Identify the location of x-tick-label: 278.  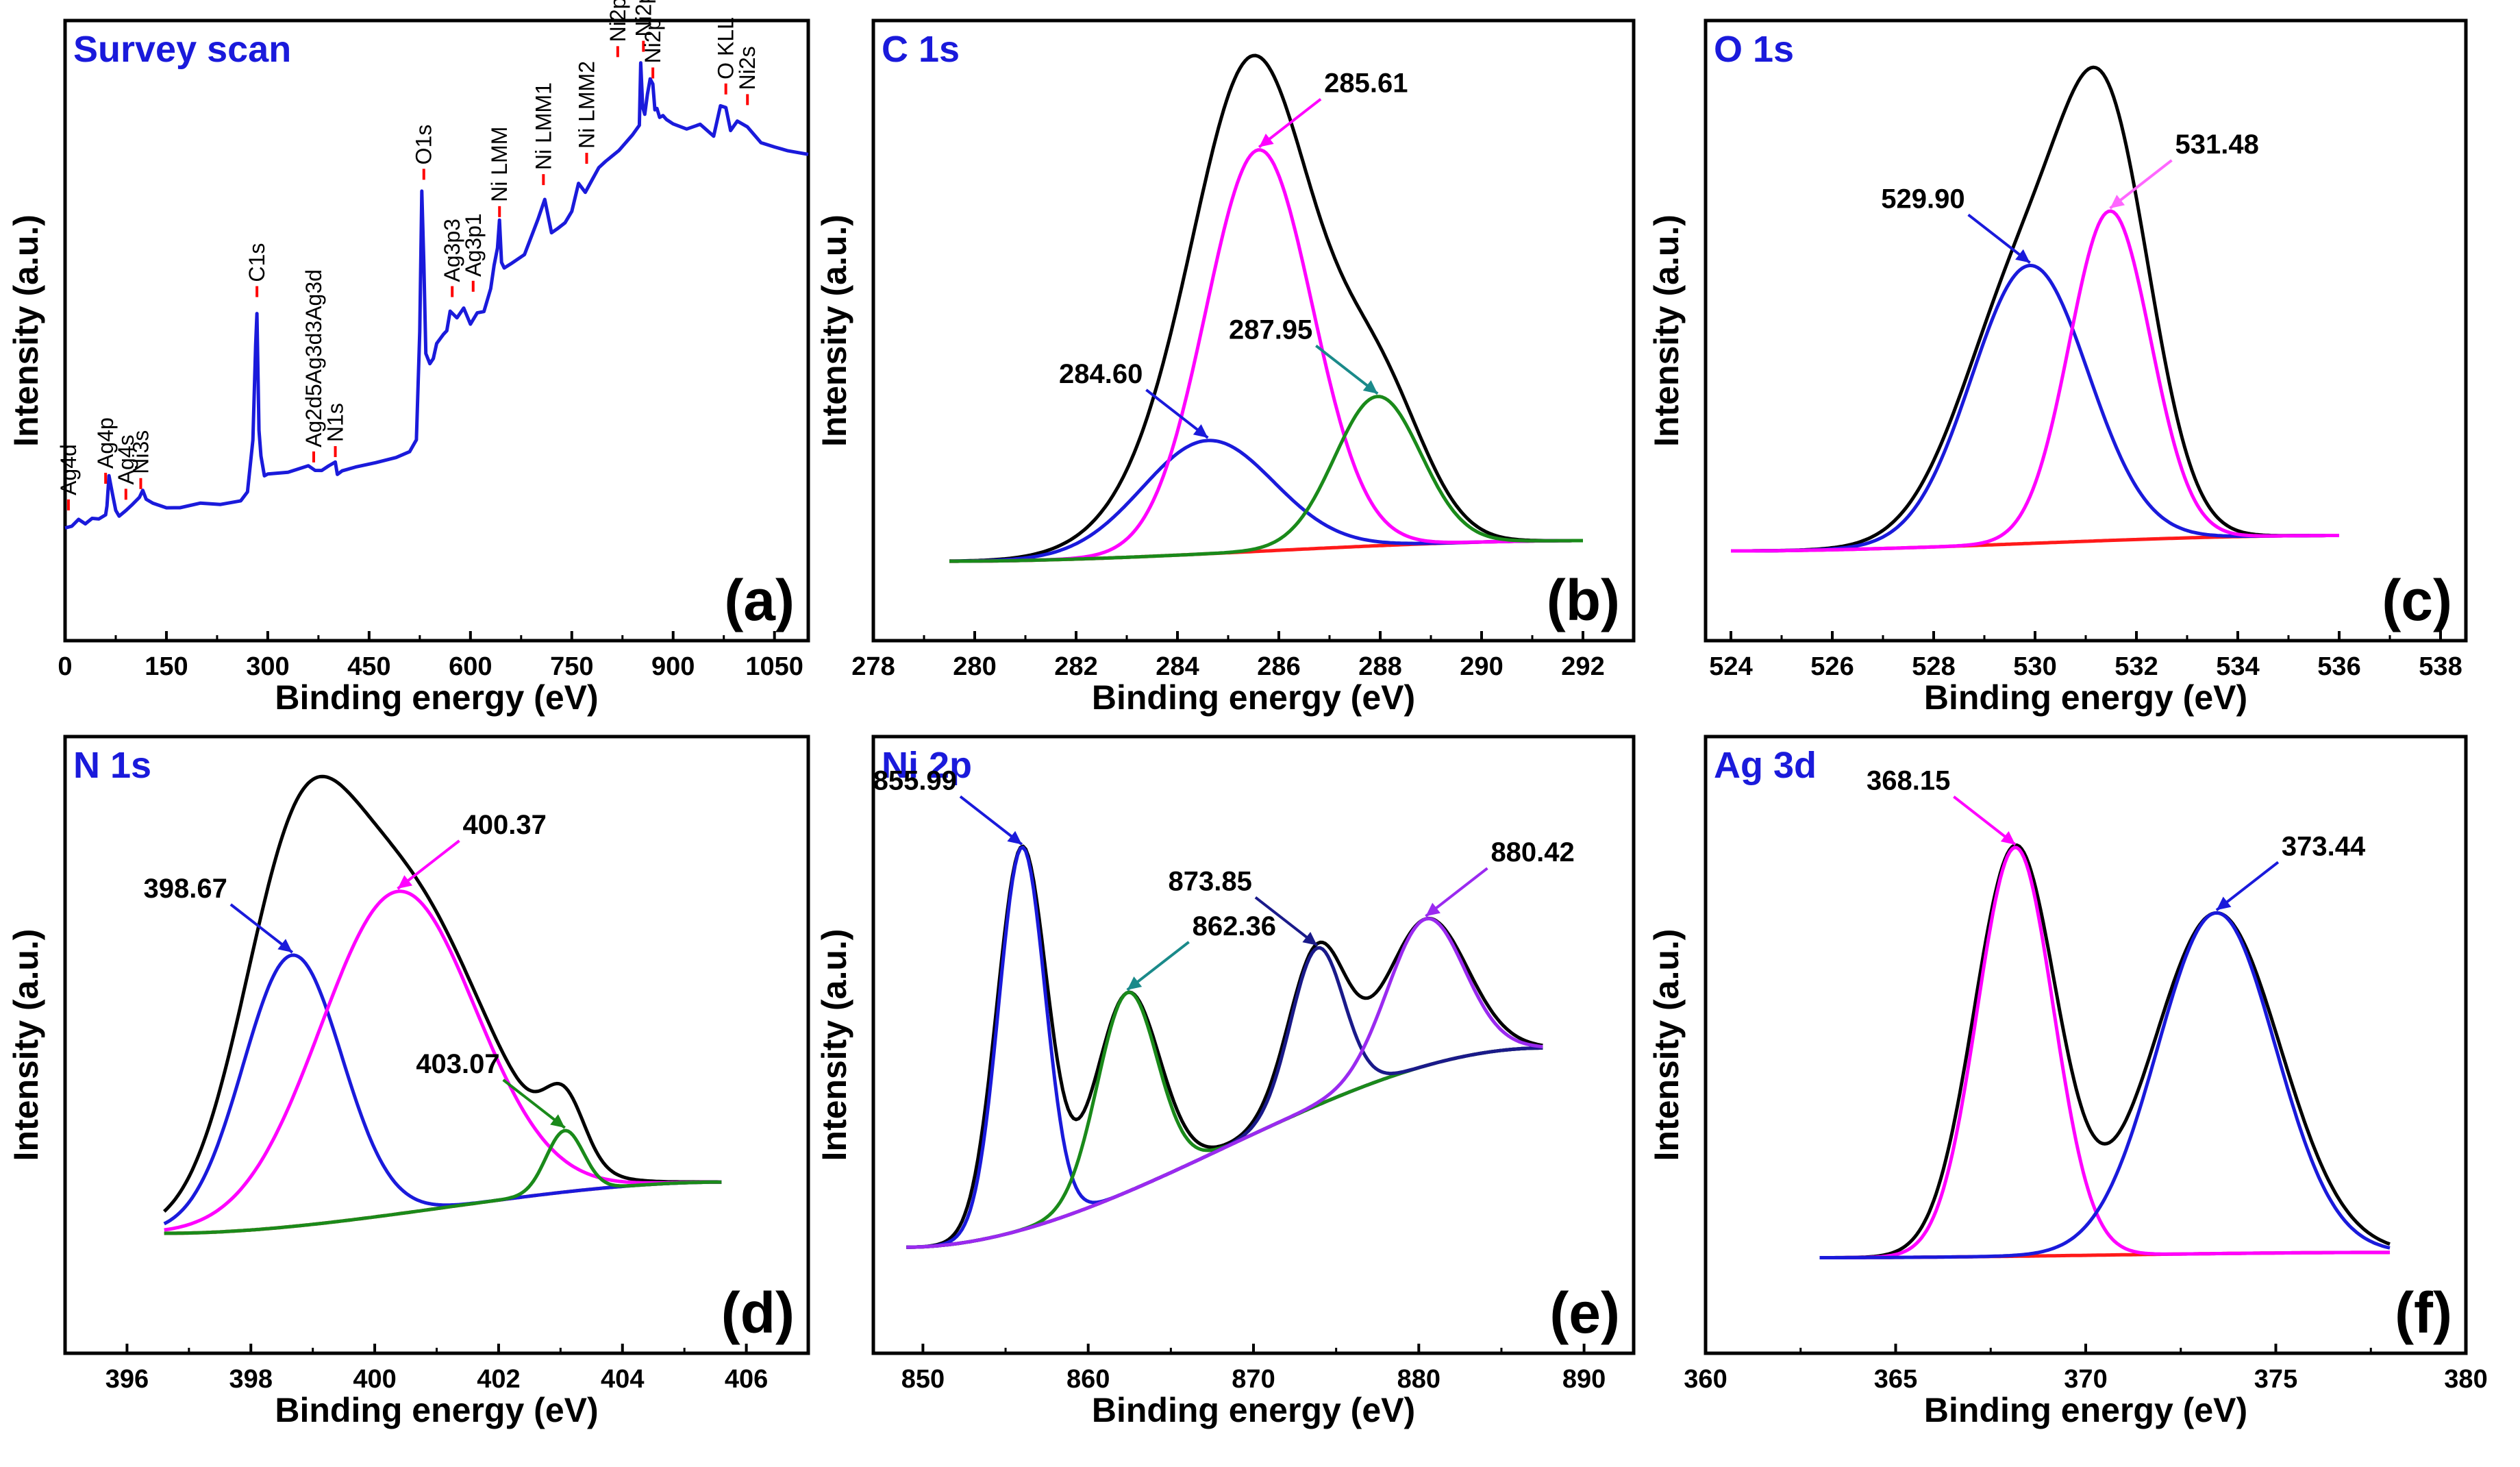
(873, 666).